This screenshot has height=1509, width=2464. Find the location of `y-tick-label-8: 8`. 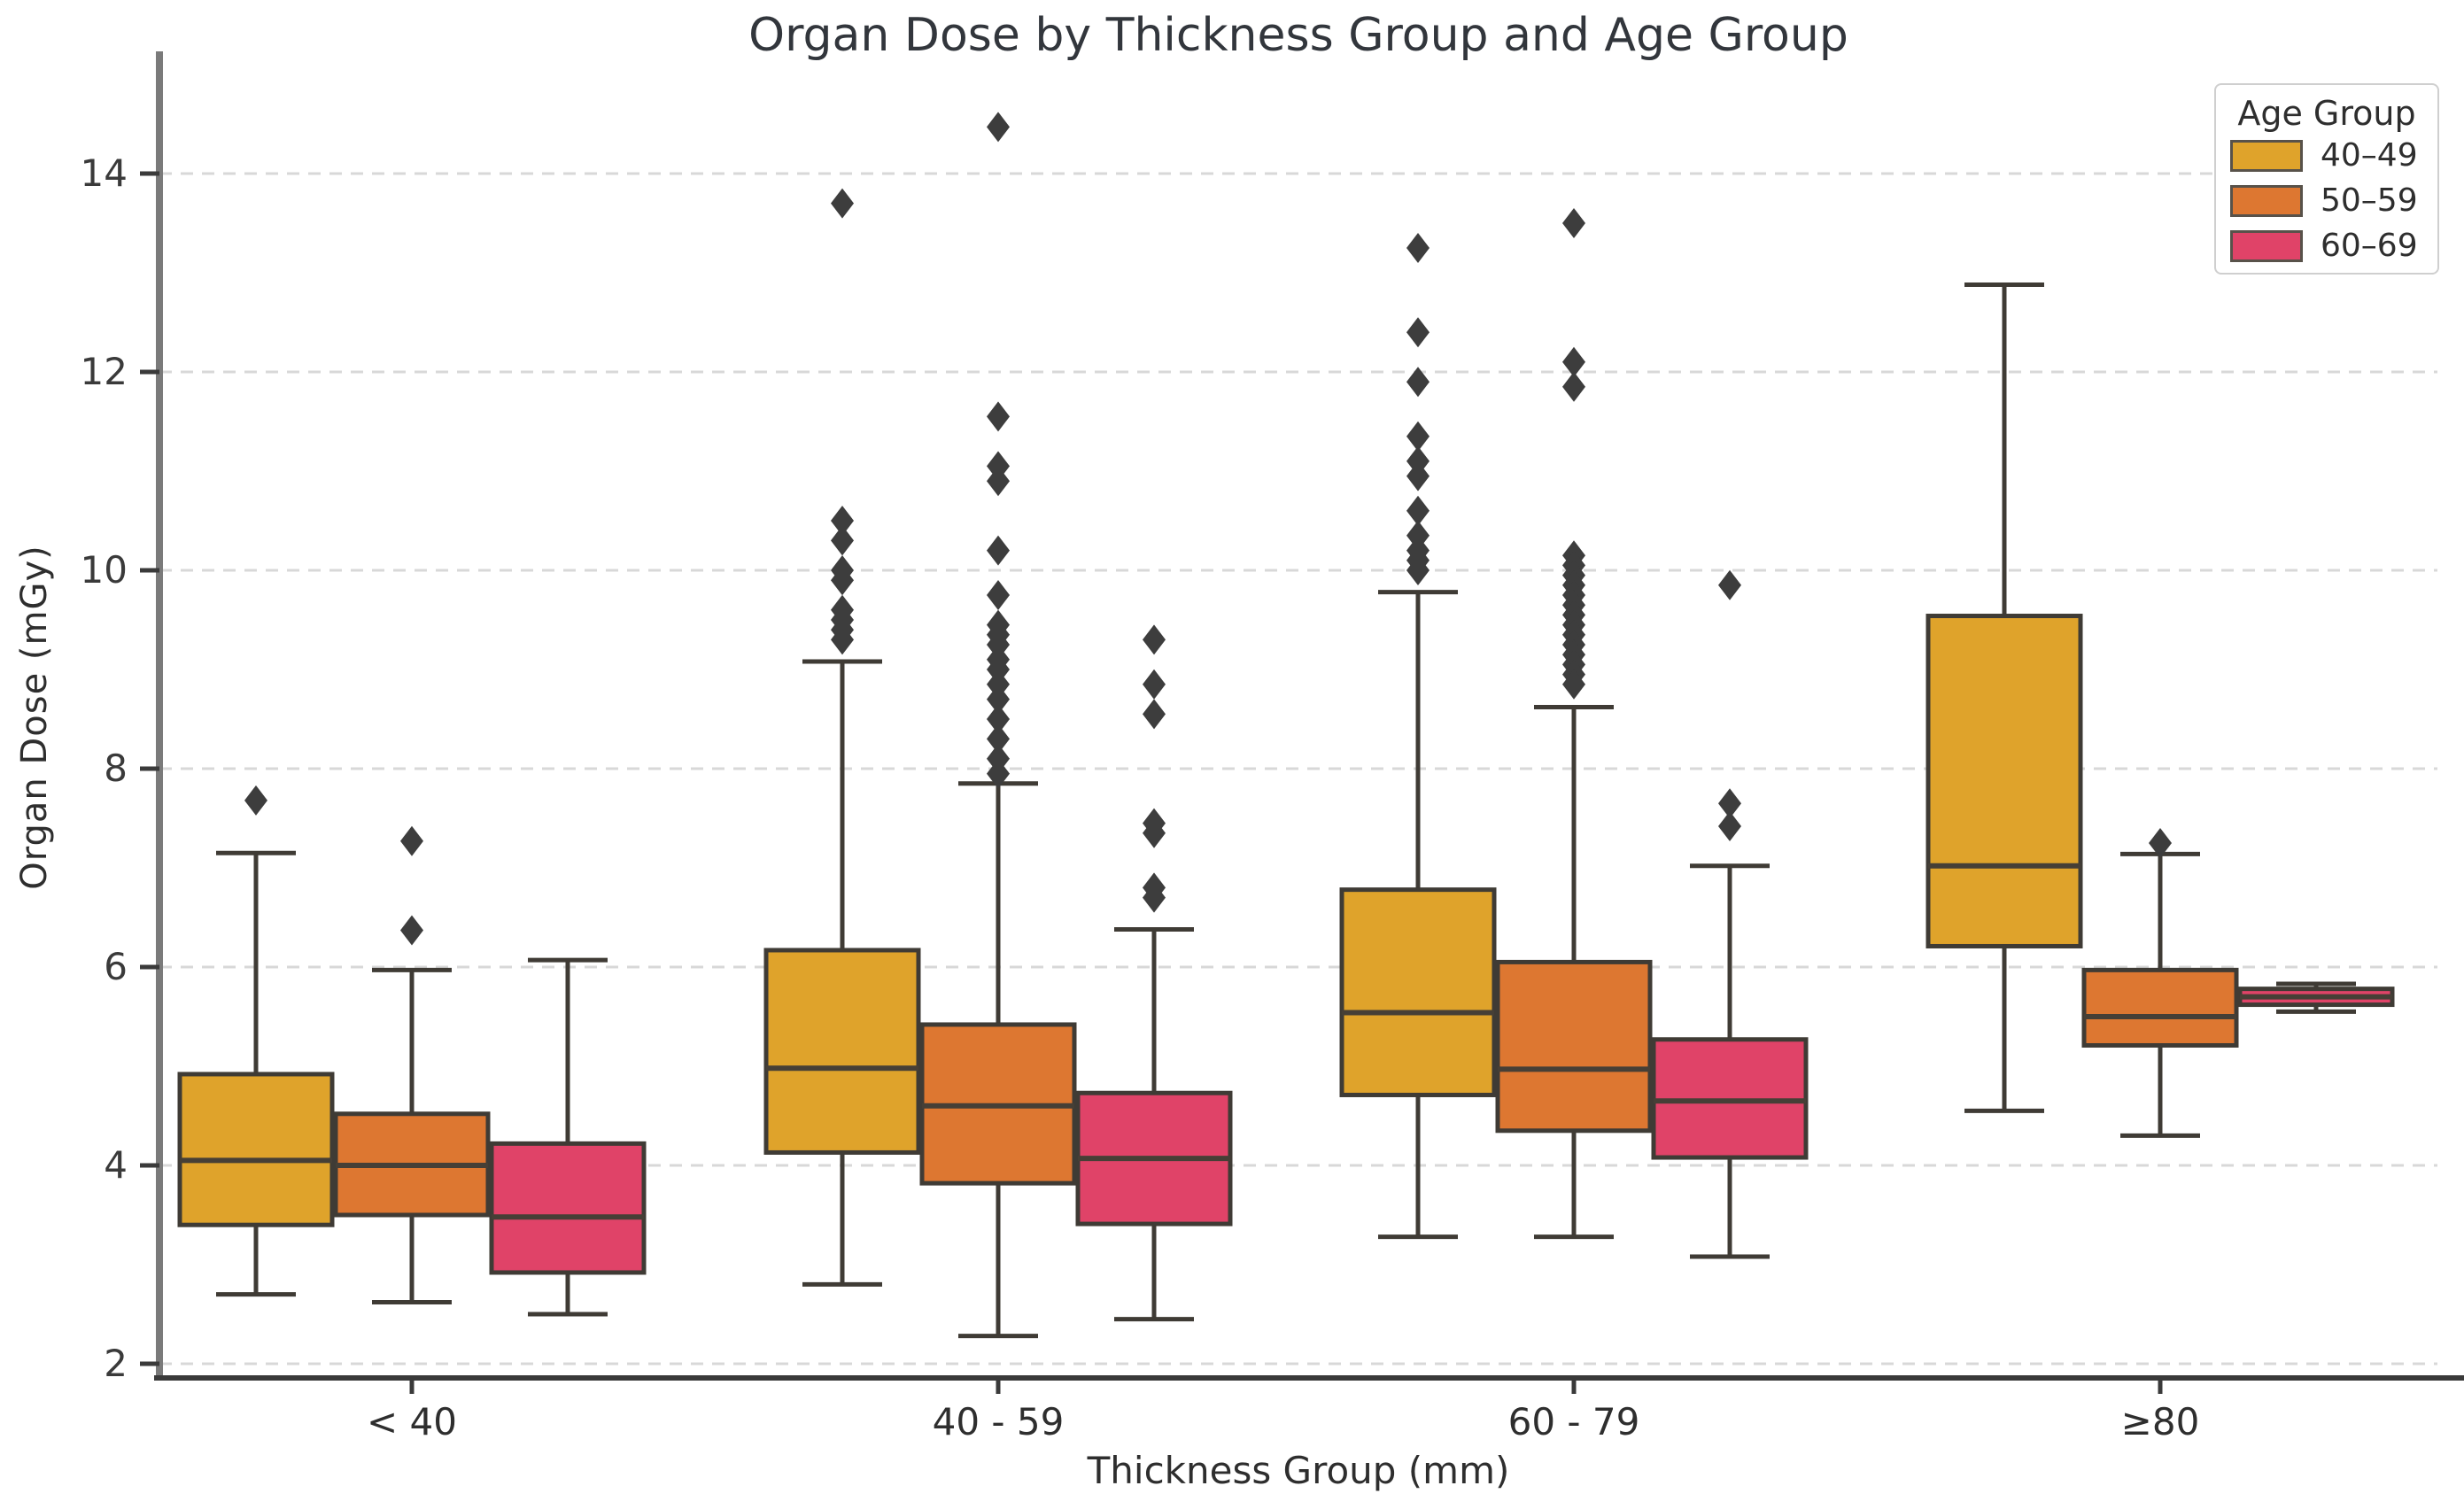

y-tick-label-8: 8 is located at coordinates (116, 768).